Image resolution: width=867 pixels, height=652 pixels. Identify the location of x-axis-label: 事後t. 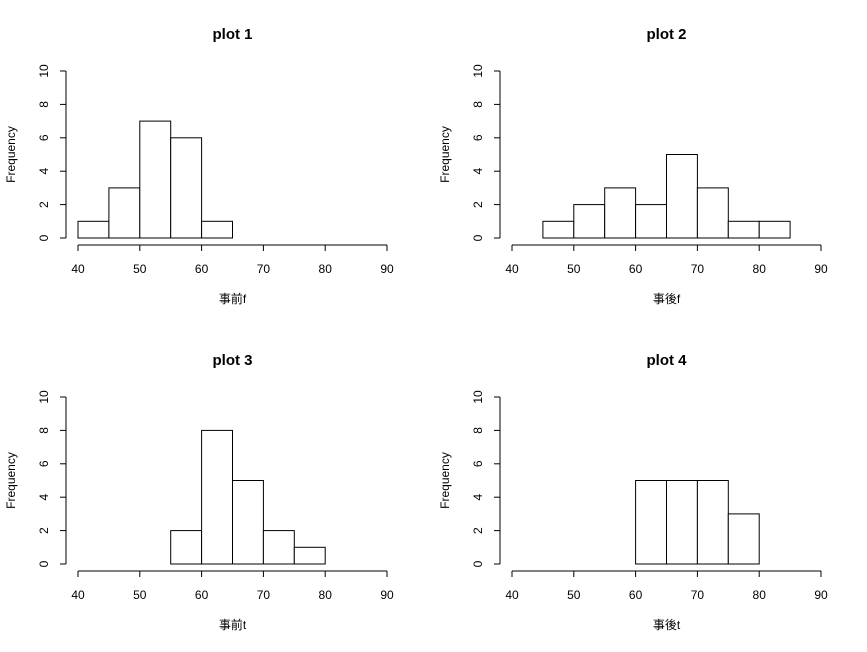
(667, 625).